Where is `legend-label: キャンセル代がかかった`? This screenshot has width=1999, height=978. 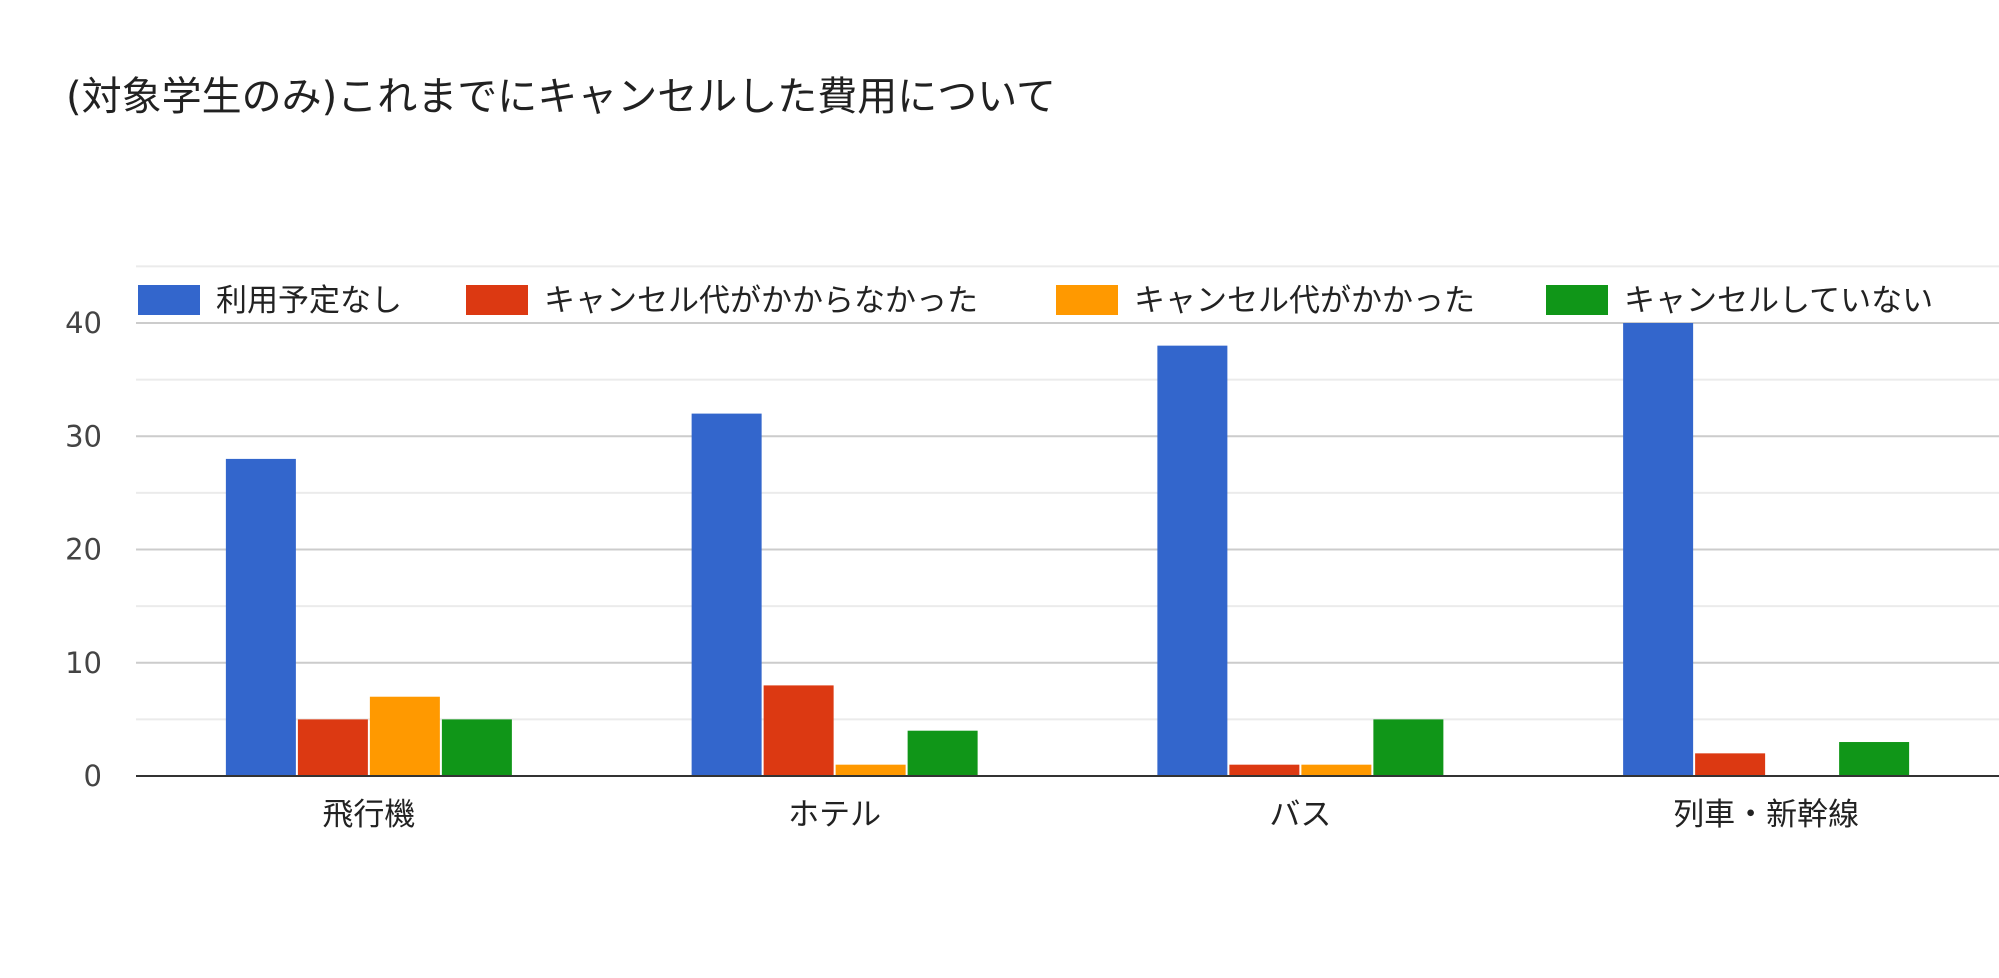 legend-label: キャンセル代がかかった is located at coordinates (1304, 301).